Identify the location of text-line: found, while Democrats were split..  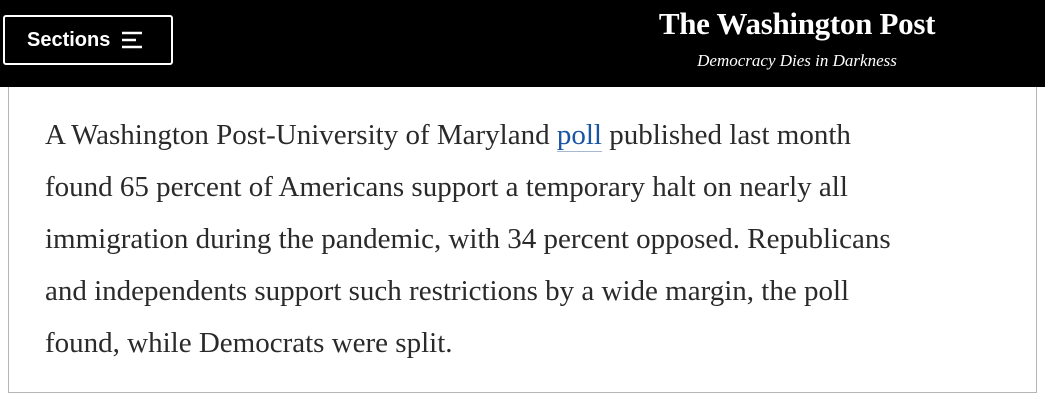
(249, 343).